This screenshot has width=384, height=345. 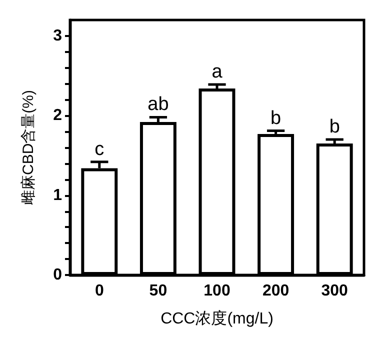 I want to click on y-tick-label: 3, so click(x=57, y=35).